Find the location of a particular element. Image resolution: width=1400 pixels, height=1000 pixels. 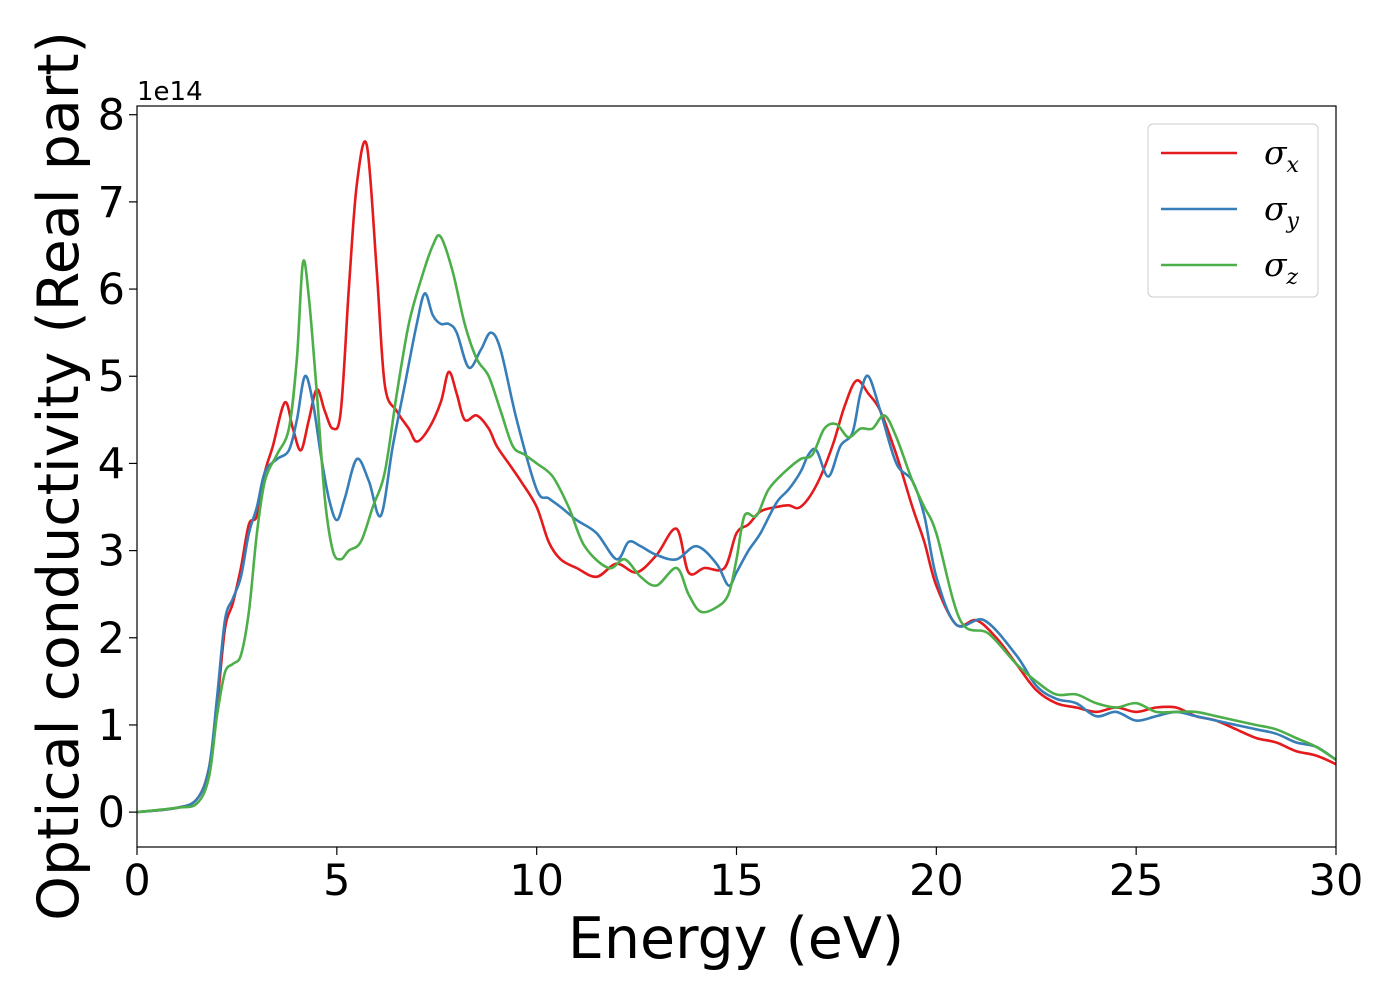

y-axis: 0 1 2 3 4 5 6 7 8 is located at coordinates (117, 464).